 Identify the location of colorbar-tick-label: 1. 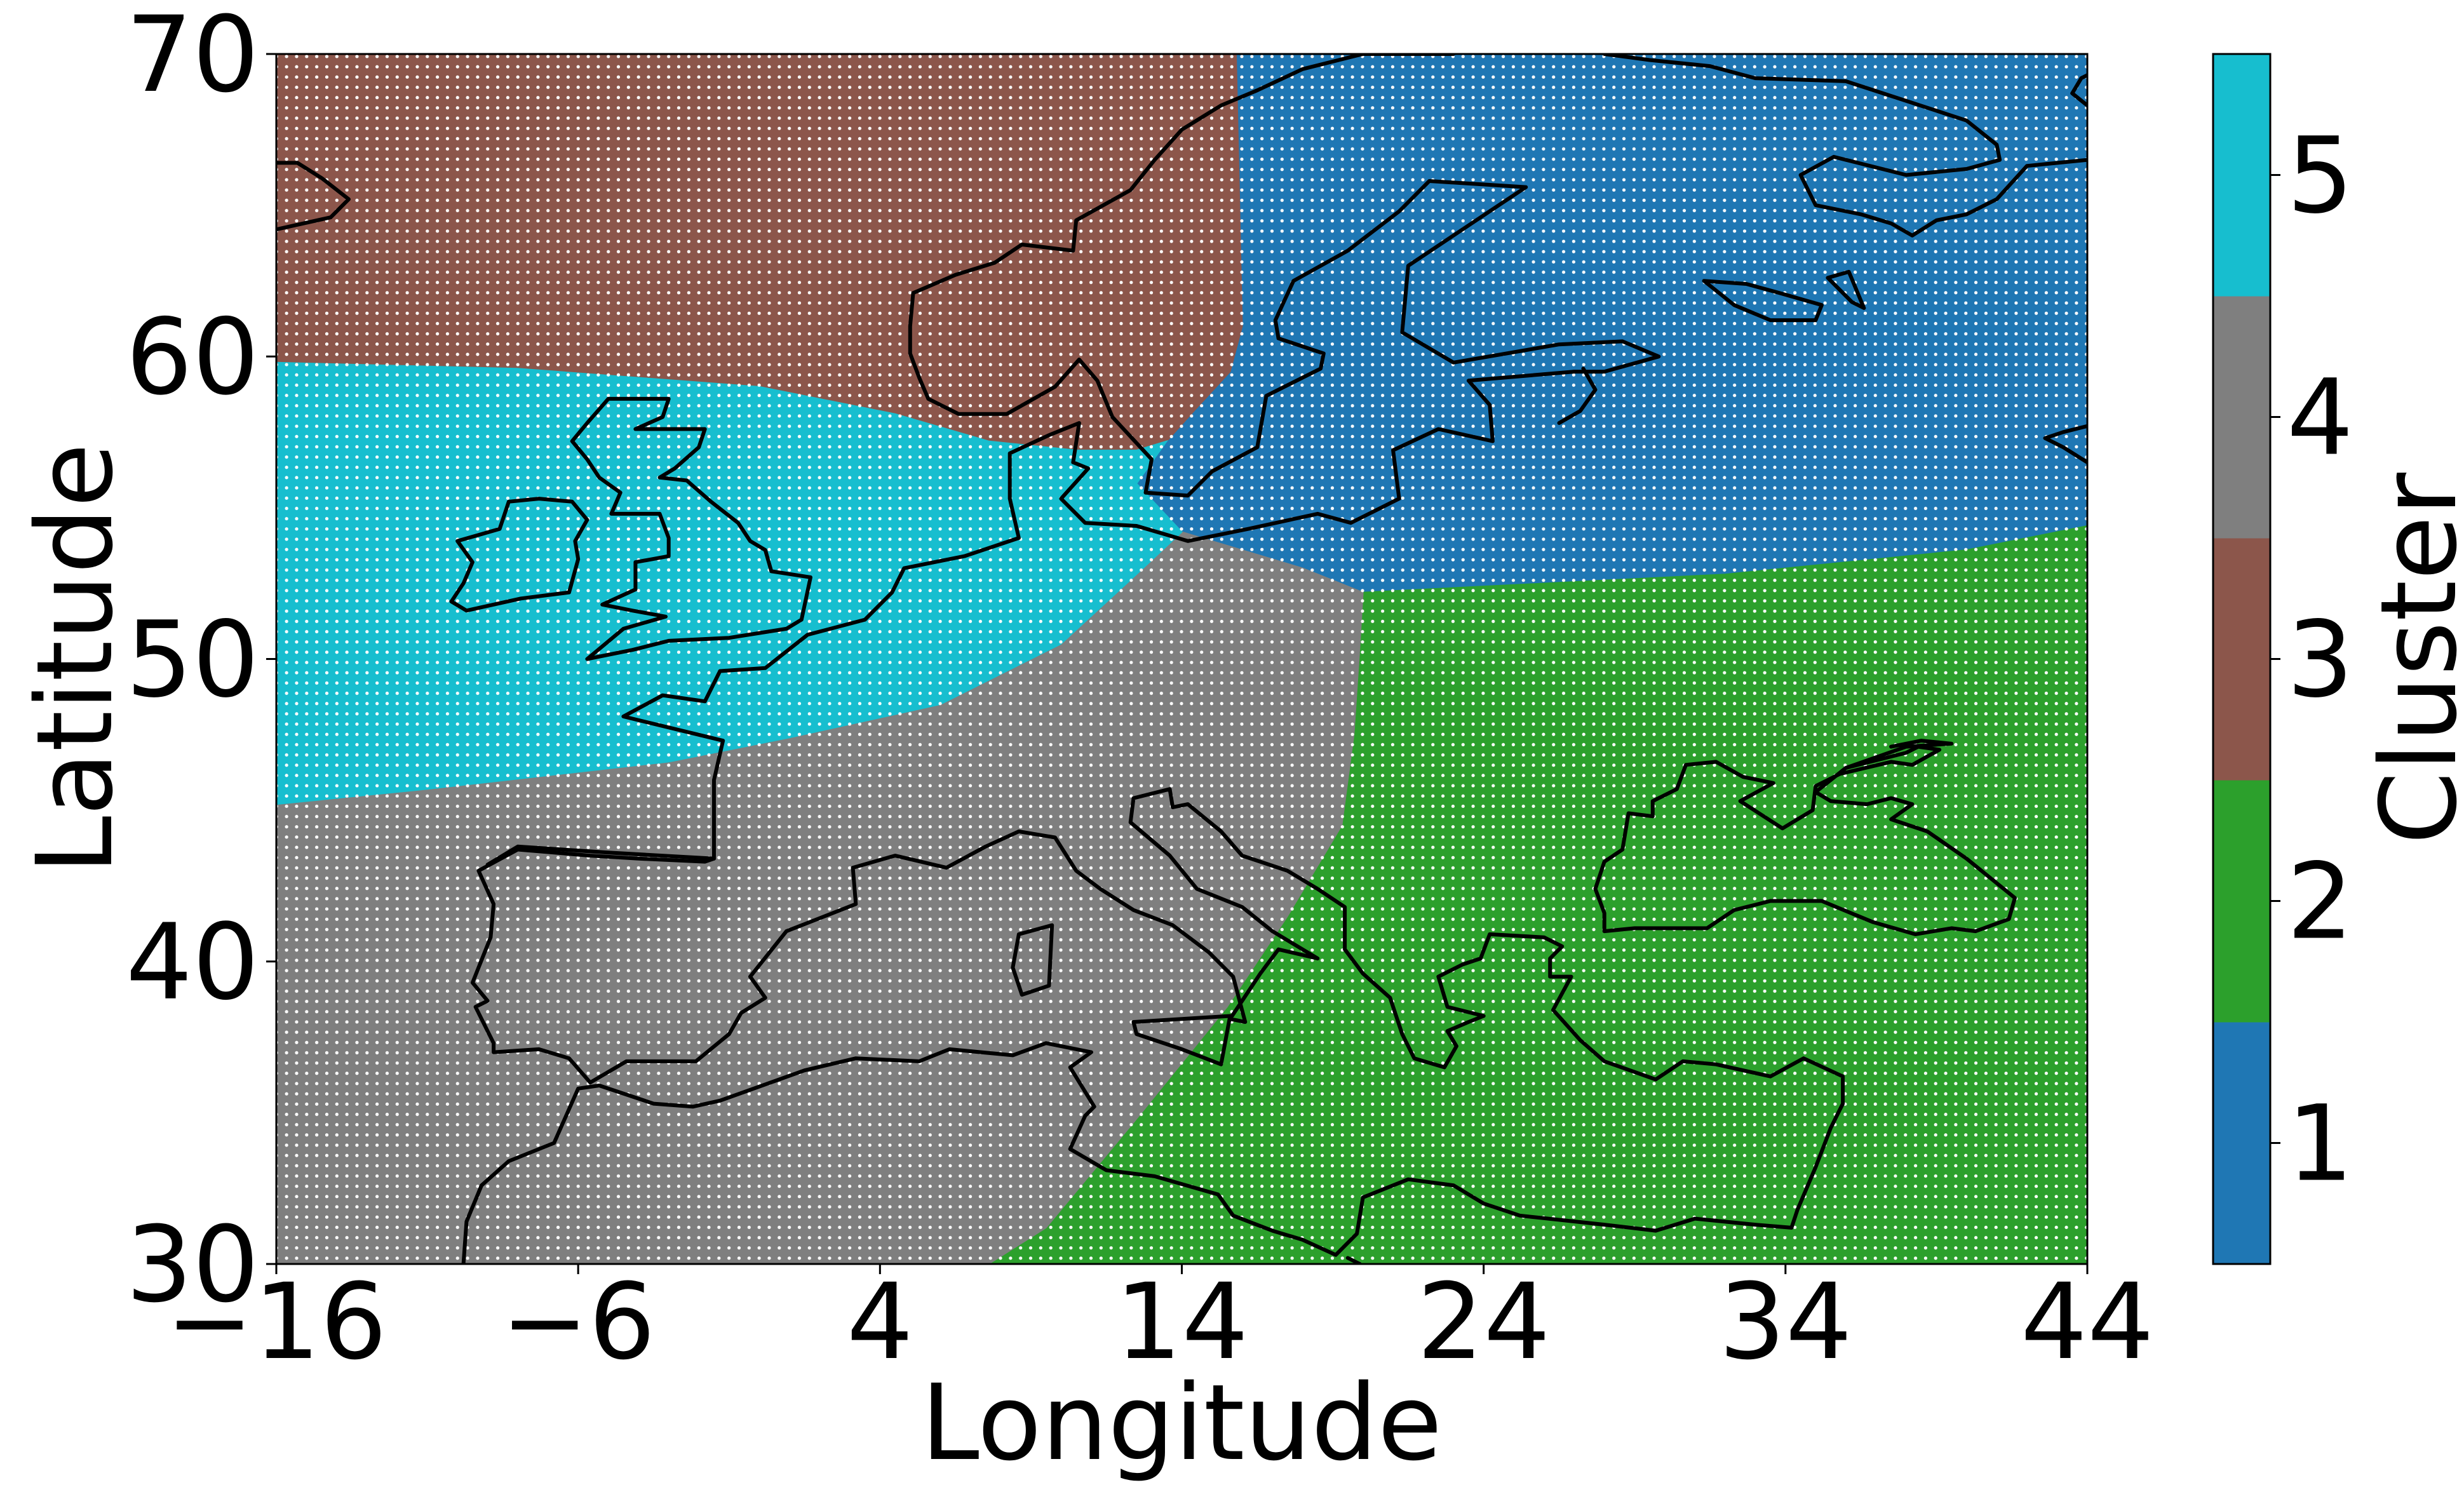
(2320, 1144).